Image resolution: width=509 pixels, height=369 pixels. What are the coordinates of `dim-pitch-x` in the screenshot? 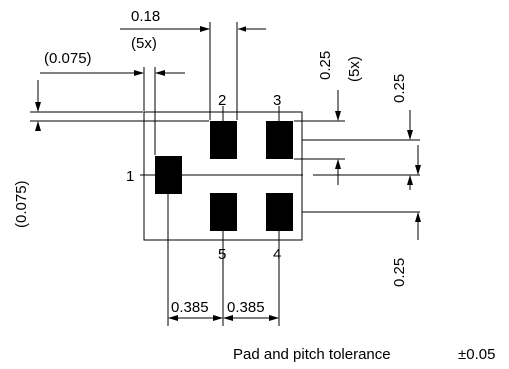 It's located at (223, 260).